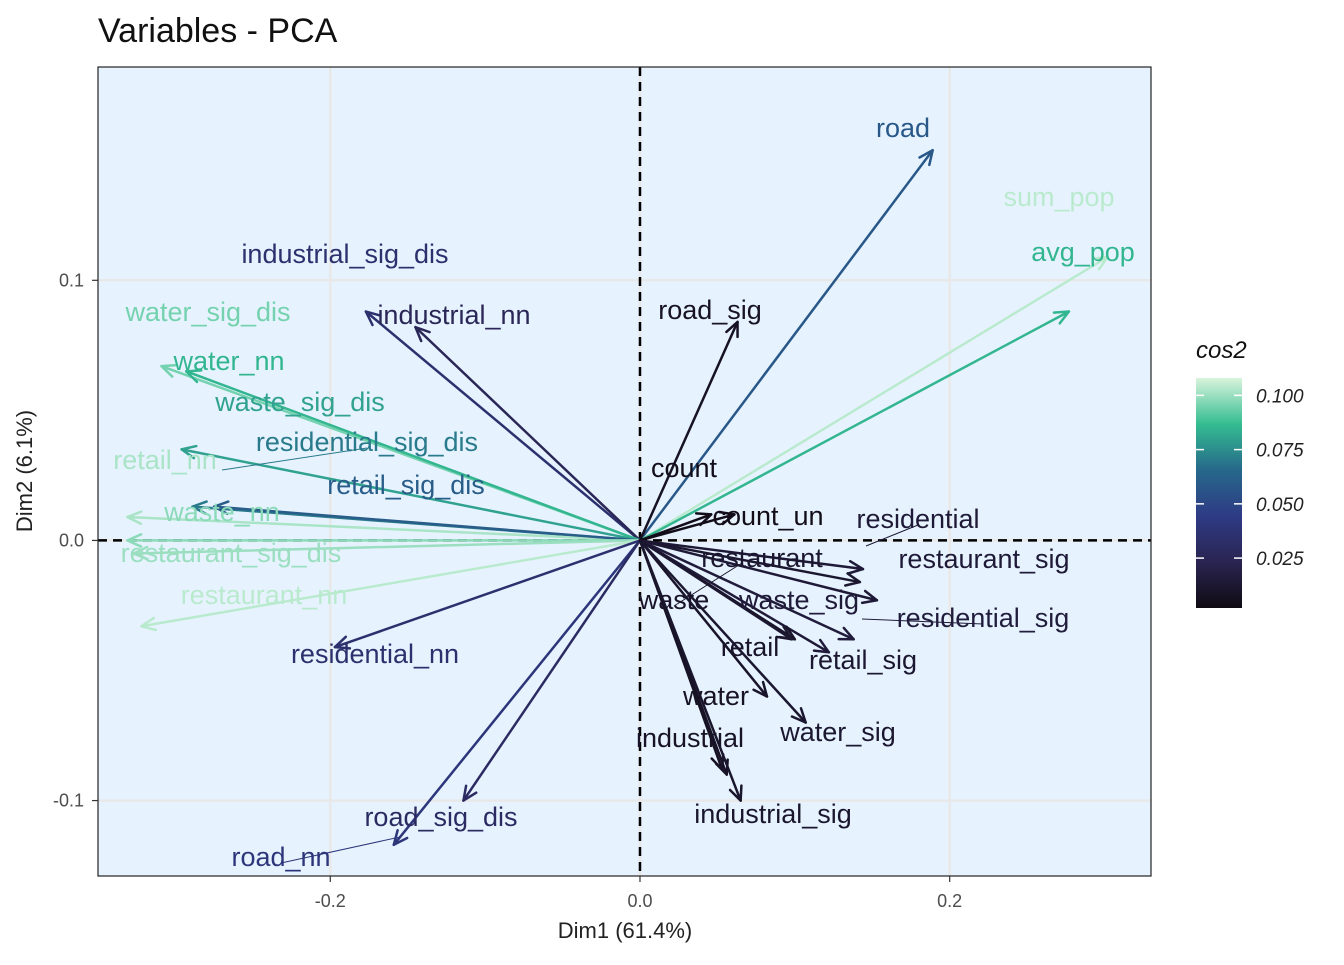  What do you see at coordinates (1280, 451) in the screenshot?
I see `legend-tick-label: 0.075` at bounding box center [1280, 451].